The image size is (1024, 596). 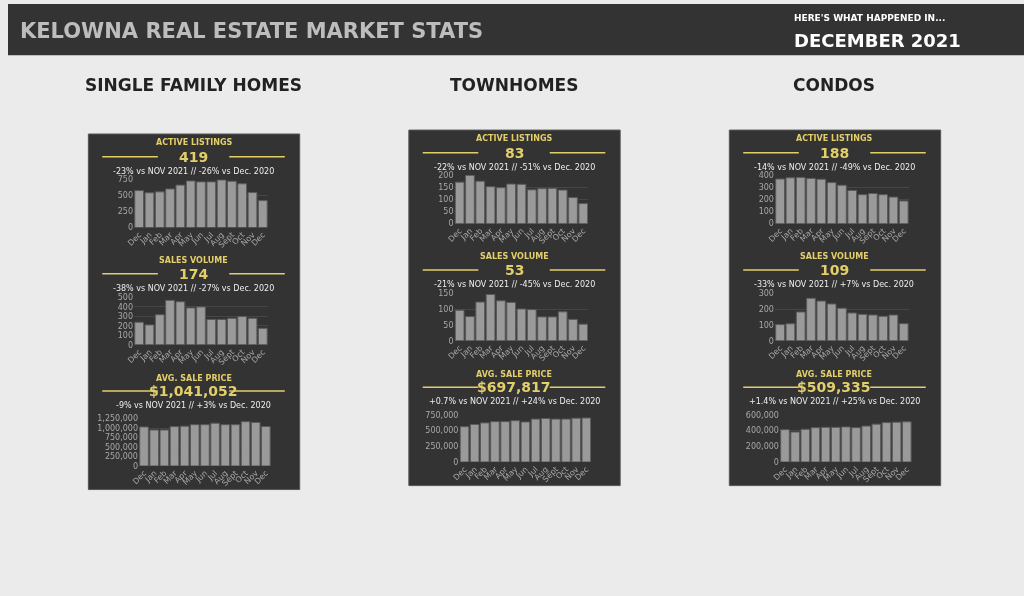 What do you see at coordinates (834, 387) in the screenshot?
I see `chart-subtitle: $509,335` at bounding box center [834, 387].